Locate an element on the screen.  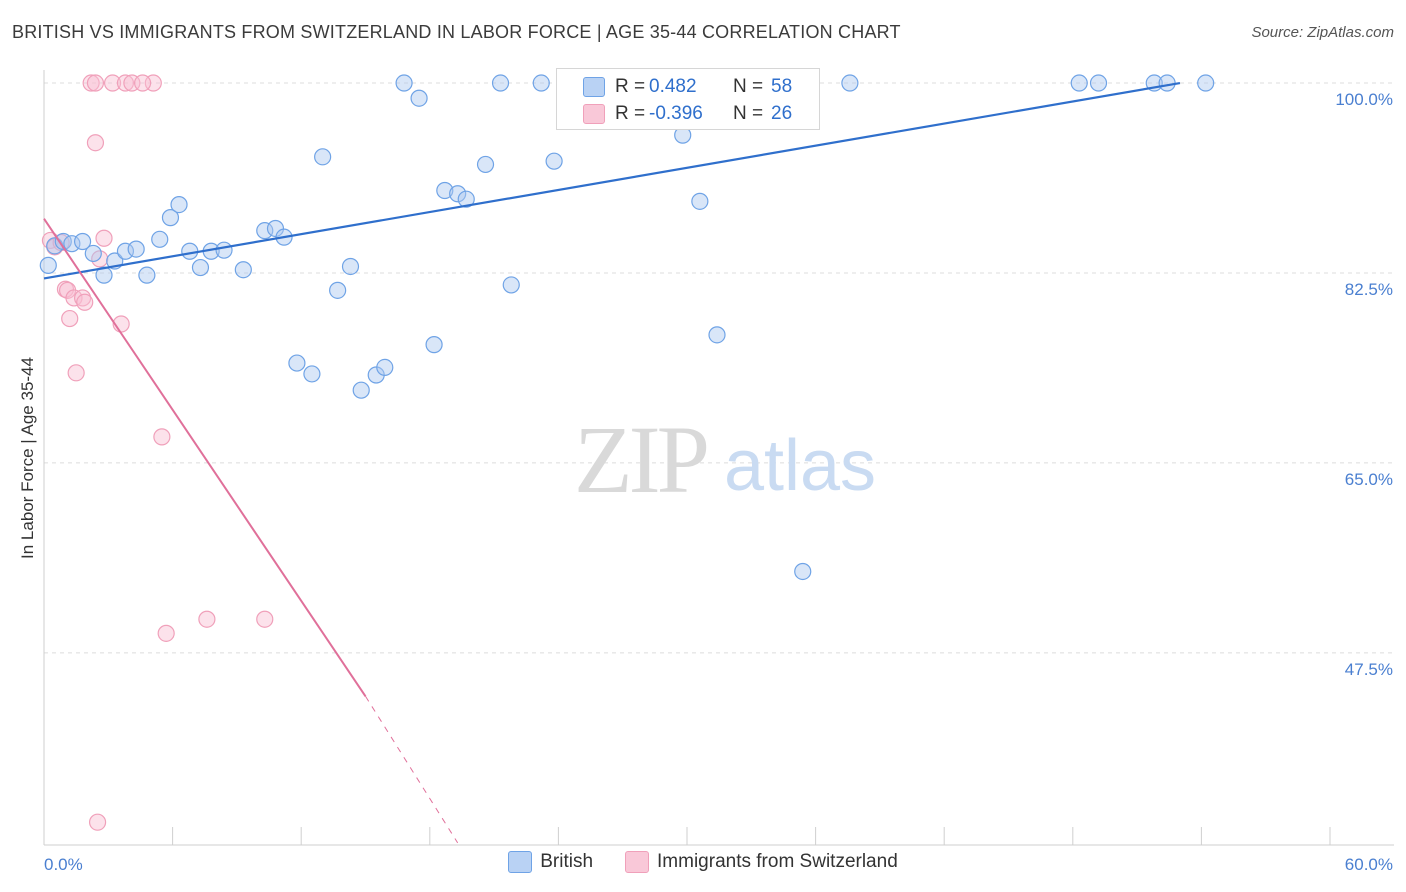
legend-swiss-label: Immigrants from Switzerland is located at coordinates (777, 861).